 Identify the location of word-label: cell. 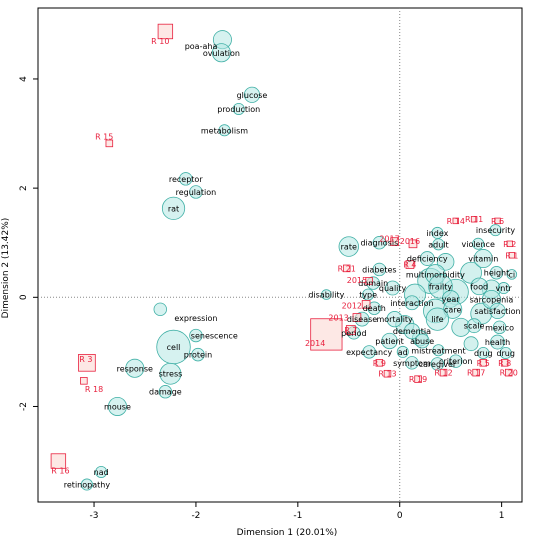
(174, 347).